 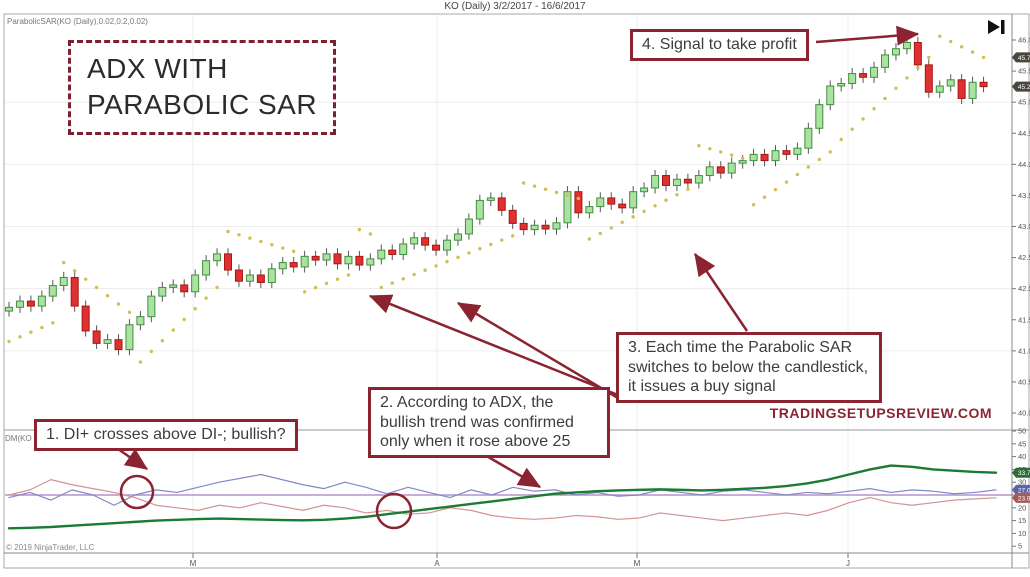 What do you see at coordinates (202, 87) in the screenshot?
I see `chart-title-box: ADX WITH PARABOLIC SAR` at bounding box center [202, 87].